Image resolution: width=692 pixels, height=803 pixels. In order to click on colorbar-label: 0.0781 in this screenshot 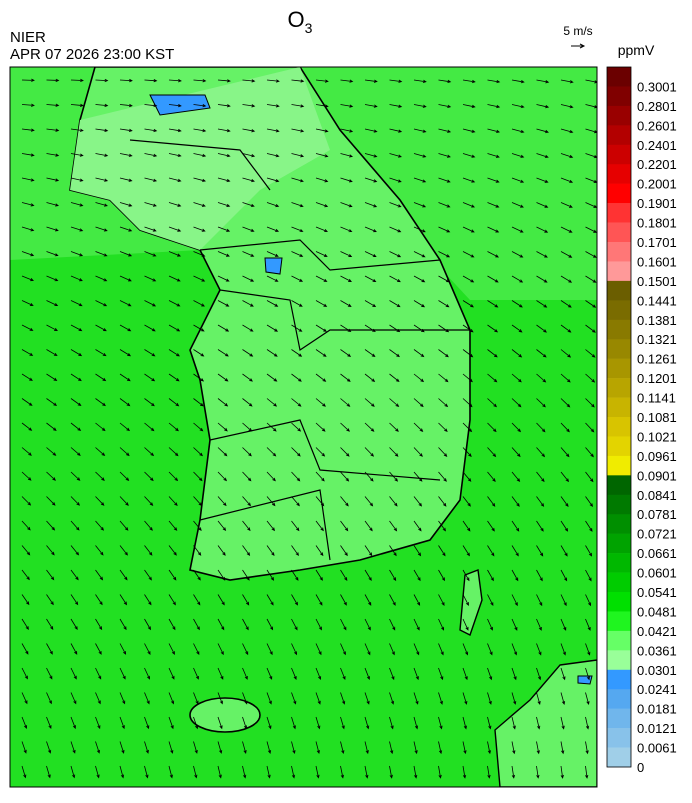, I will do `click(657, 514)`.